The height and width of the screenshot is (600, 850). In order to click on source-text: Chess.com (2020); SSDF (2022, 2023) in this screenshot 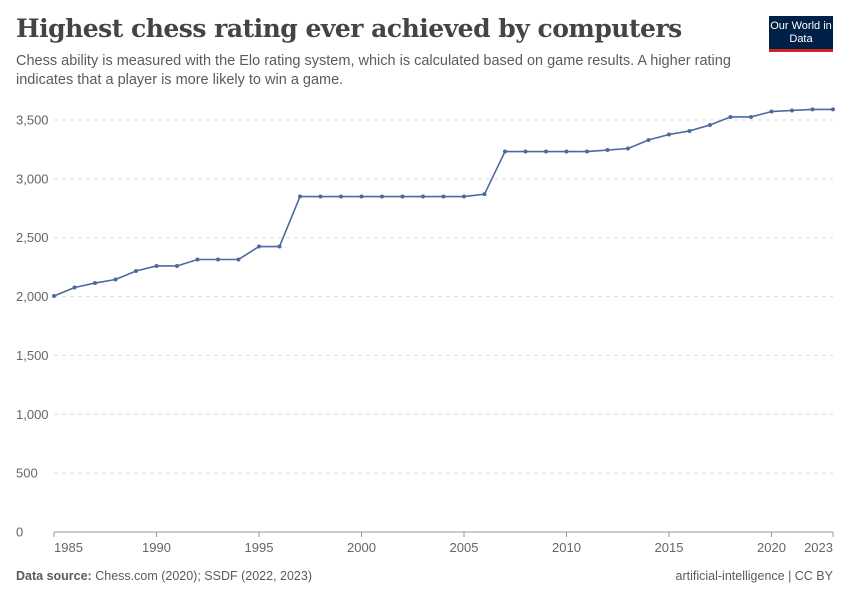, I will do `click(203, 576)`.